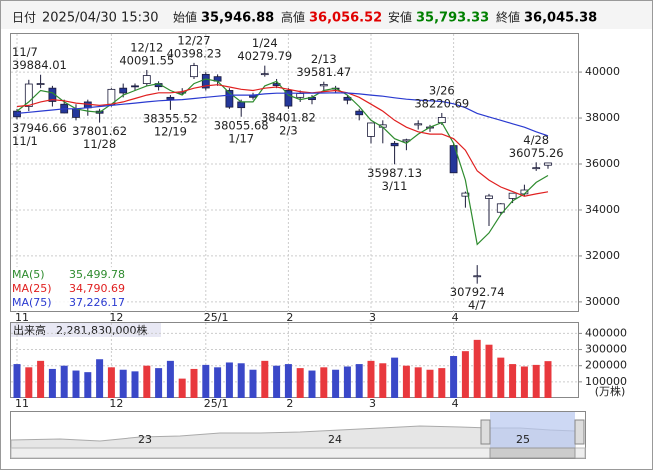 The height and width of the screenshot is (470, 653). I want to click on navigator-label: 24, so click(335, 439).